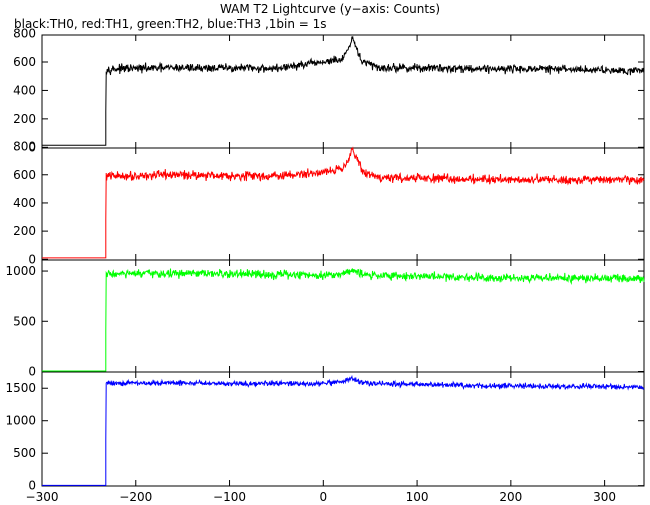  What do you see at coordinates (323, 497) in the screenshot?
I see `x-tick-label: 0` at bounding box center [323, 497].